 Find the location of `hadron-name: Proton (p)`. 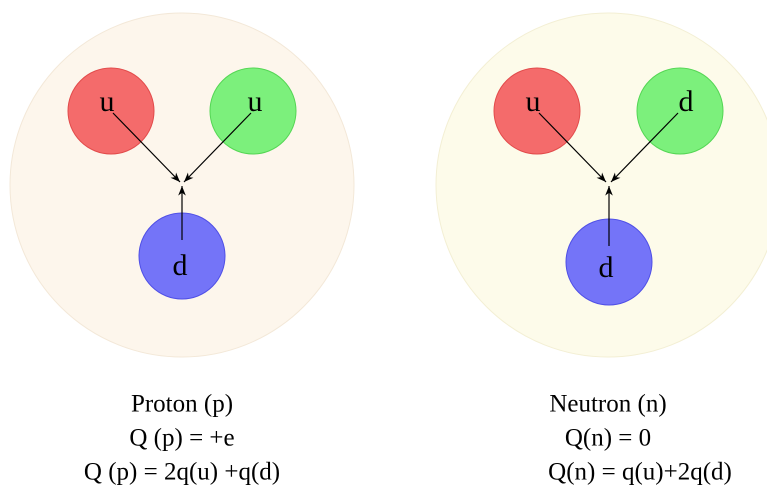

hadron-name: Proton (p) is located at coordinates (182, 404).